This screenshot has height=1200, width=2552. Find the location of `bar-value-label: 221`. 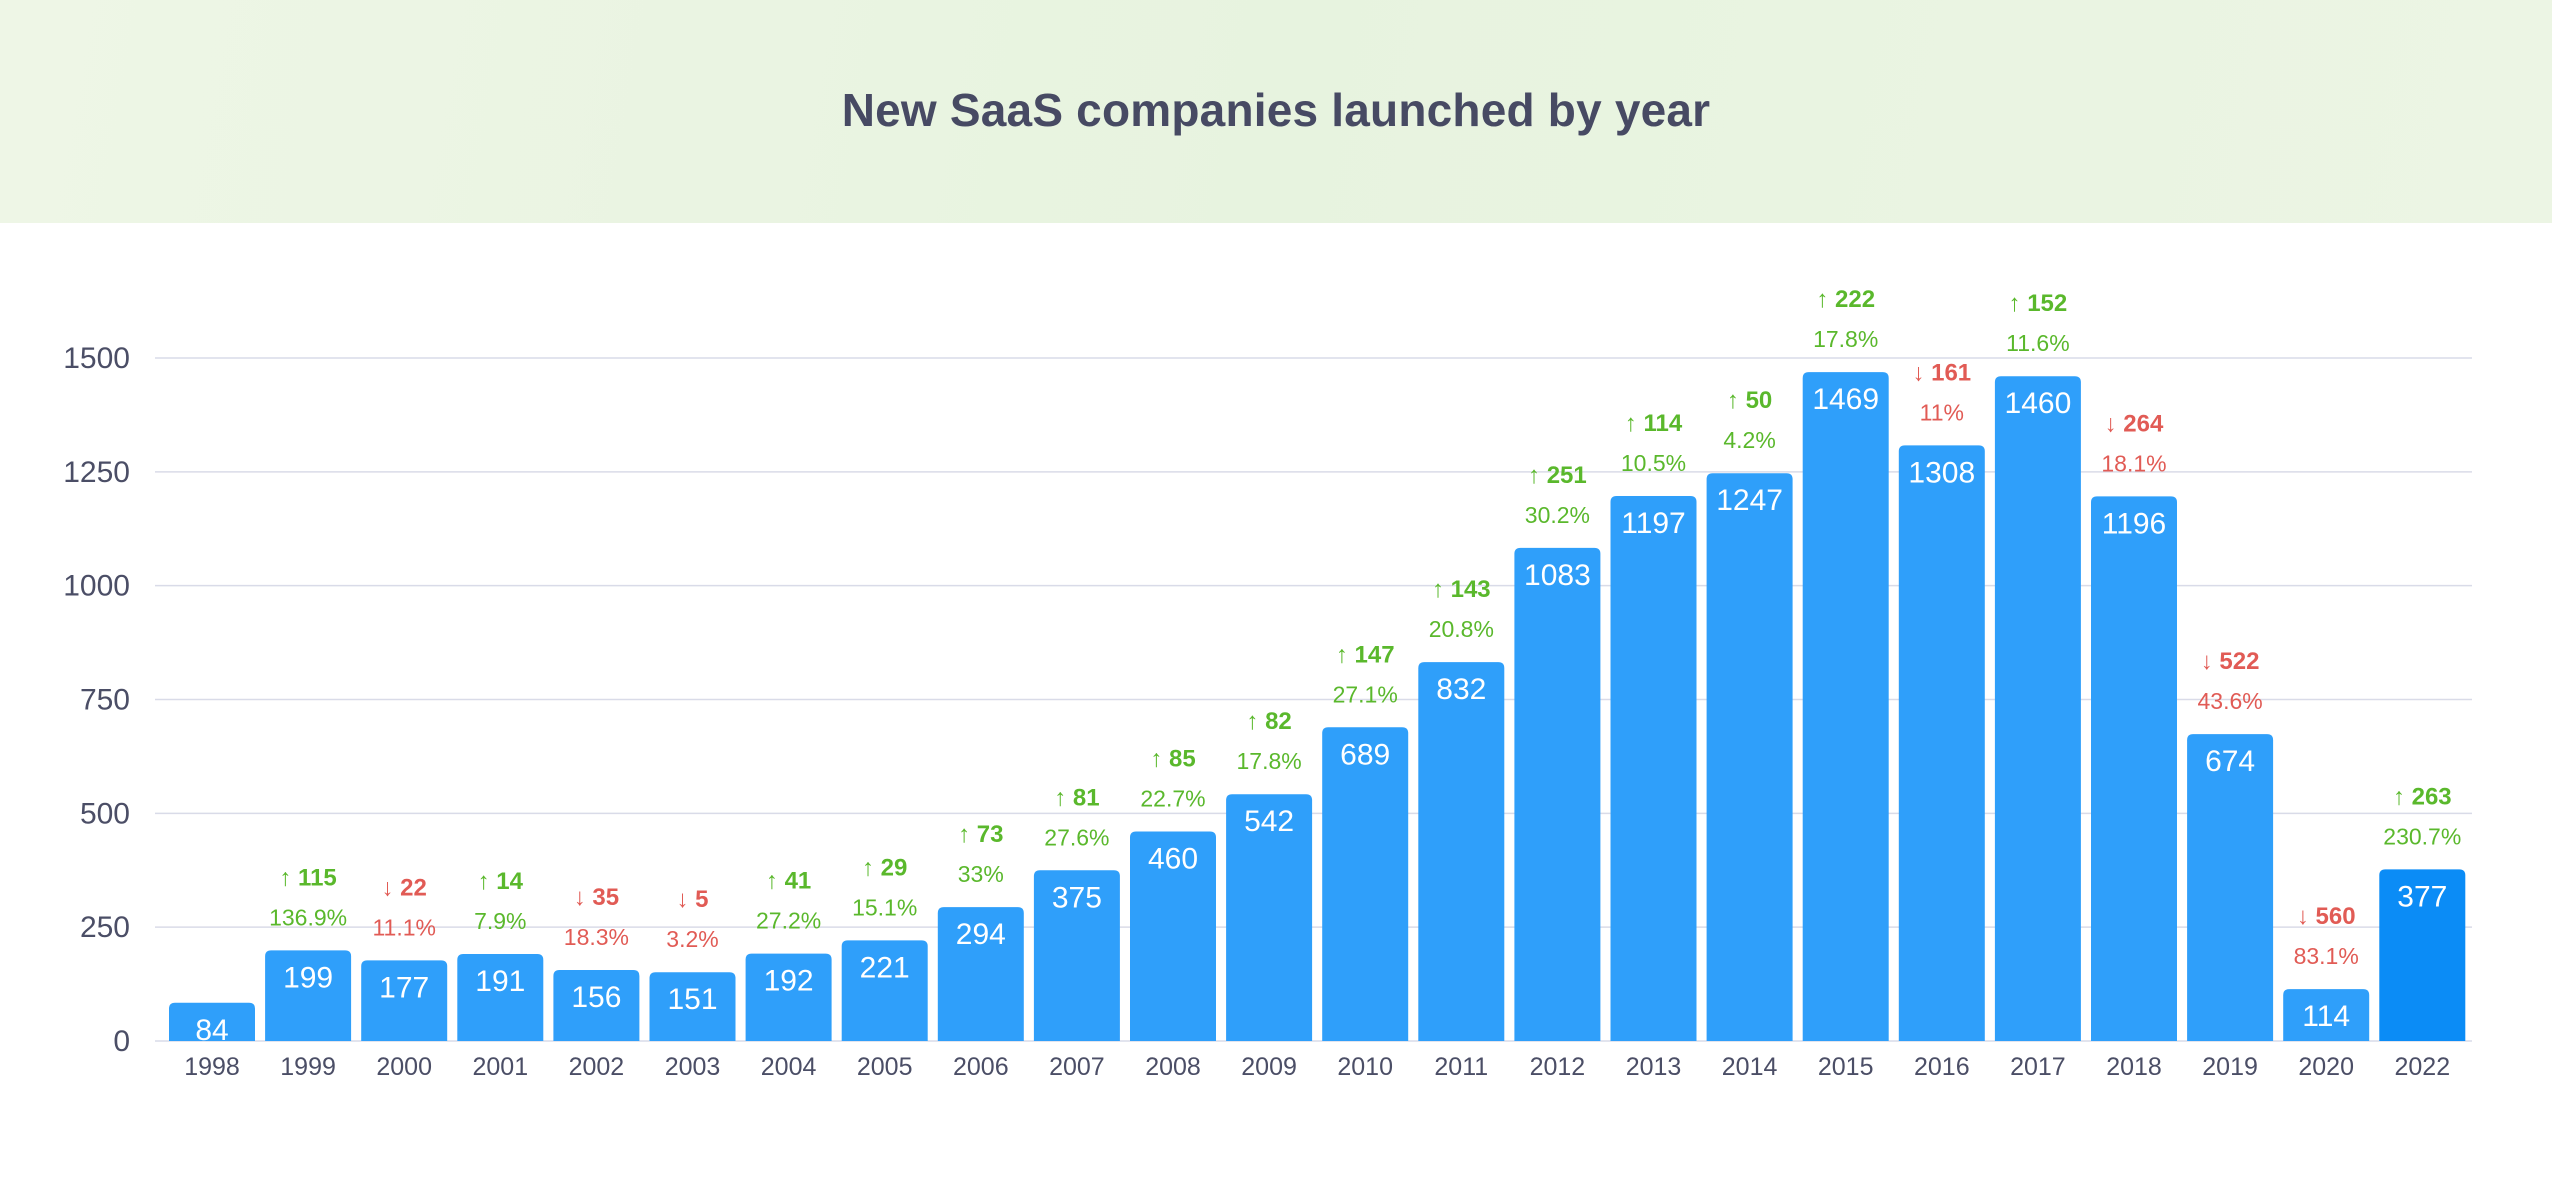

bar-value-label: 221 is located at coordinates (885, 967).